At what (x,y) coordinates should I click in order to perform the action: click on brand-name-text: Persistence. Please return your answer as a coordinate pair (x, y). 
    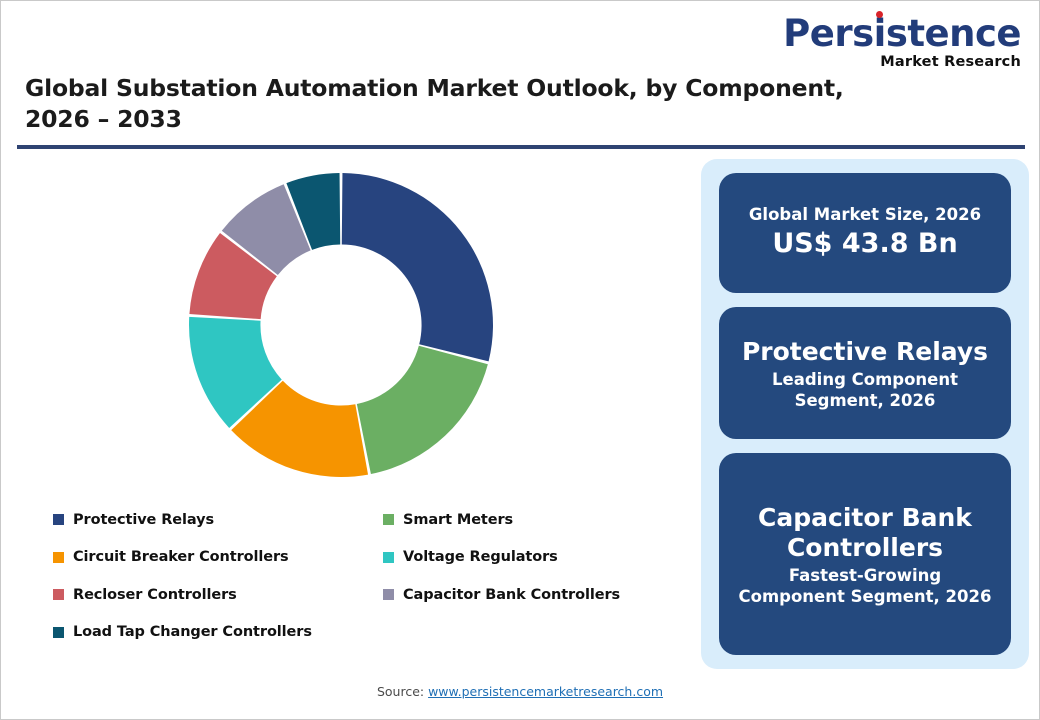
    Looking at the image, I should click on (902, 33).